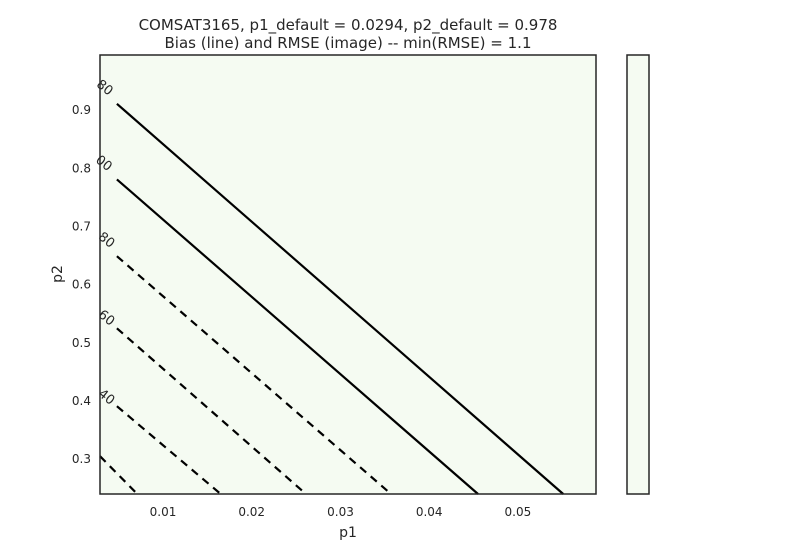 The image size is (800, 554). What do you see at coordinates (518, 512) in the screenshot?
I see `x-tick-label: 0.05` at bounding box center [518, 512].